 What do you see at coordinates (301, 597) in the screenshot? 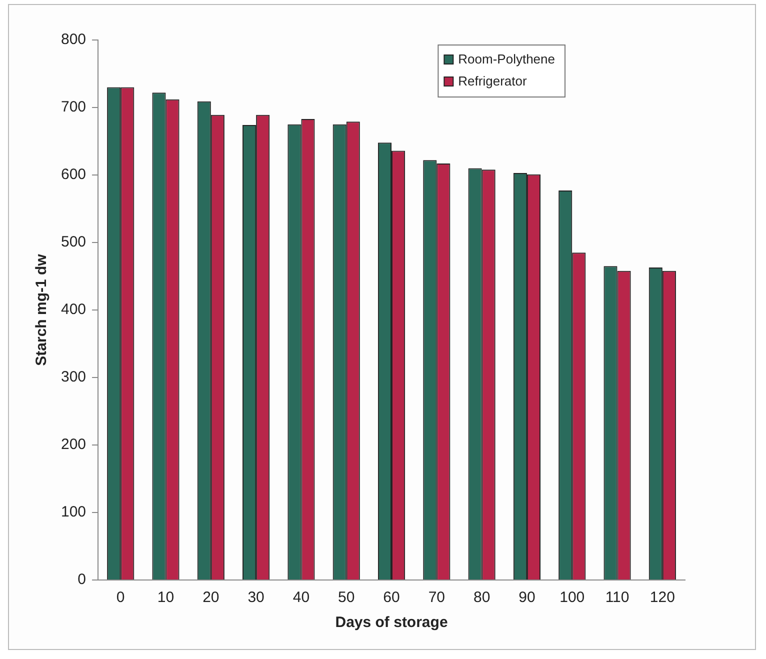
I see `x-tick-label: 40` at bounding box center [301, 597].